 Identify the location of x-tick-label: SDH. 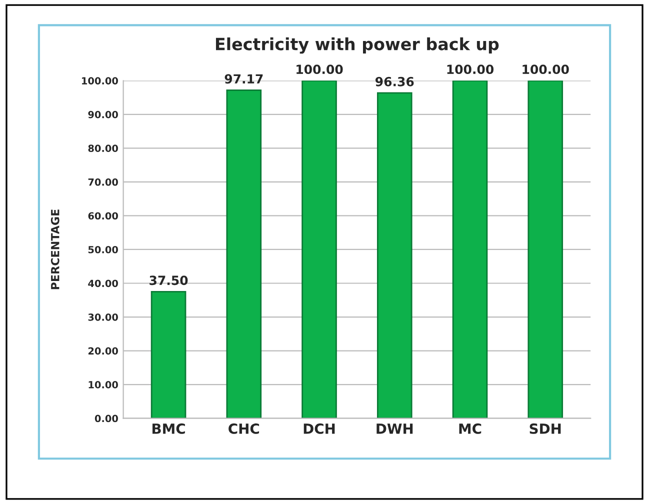
(545, 428).